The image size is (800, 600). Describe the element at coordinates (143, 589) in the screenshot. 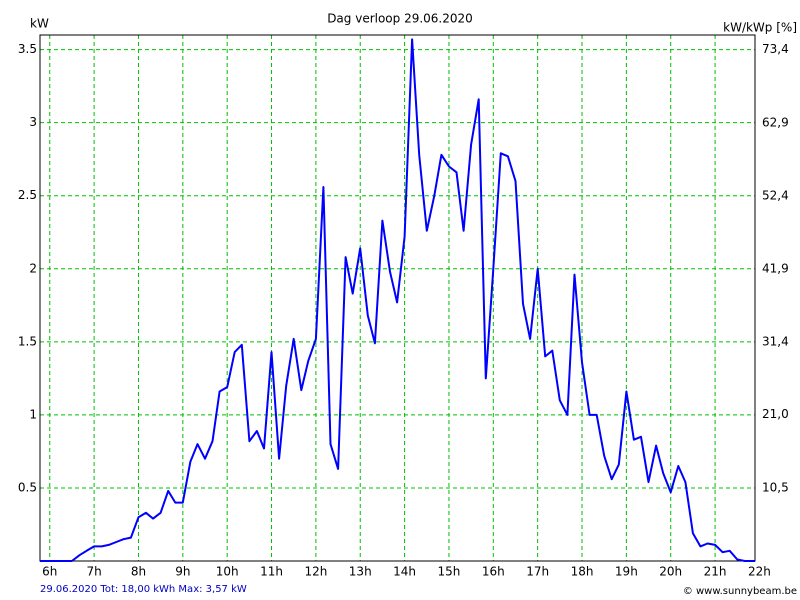

I see `footer: 29.06.2020 Tot: 18,00 kWh Max: 3,57 kW` at that location.